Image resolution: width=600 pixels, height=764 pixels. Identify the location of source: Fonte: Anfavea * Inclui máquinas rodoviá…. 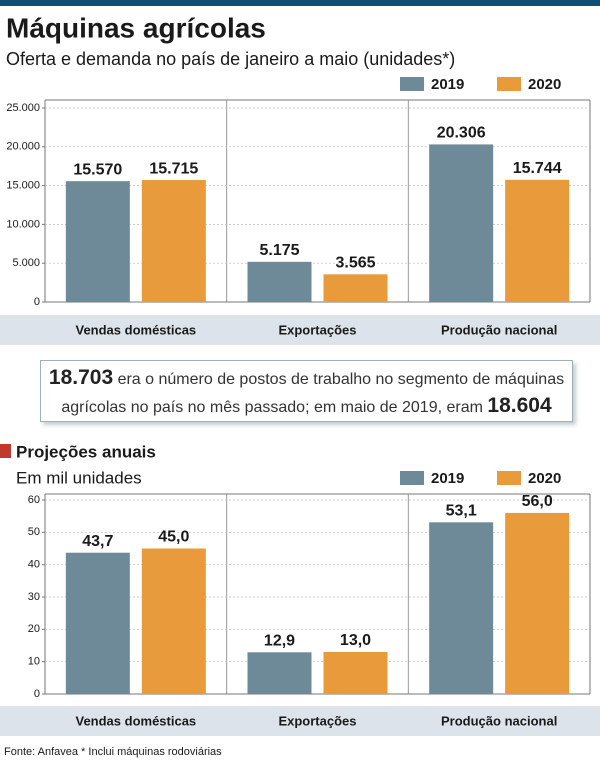
(113, 752).